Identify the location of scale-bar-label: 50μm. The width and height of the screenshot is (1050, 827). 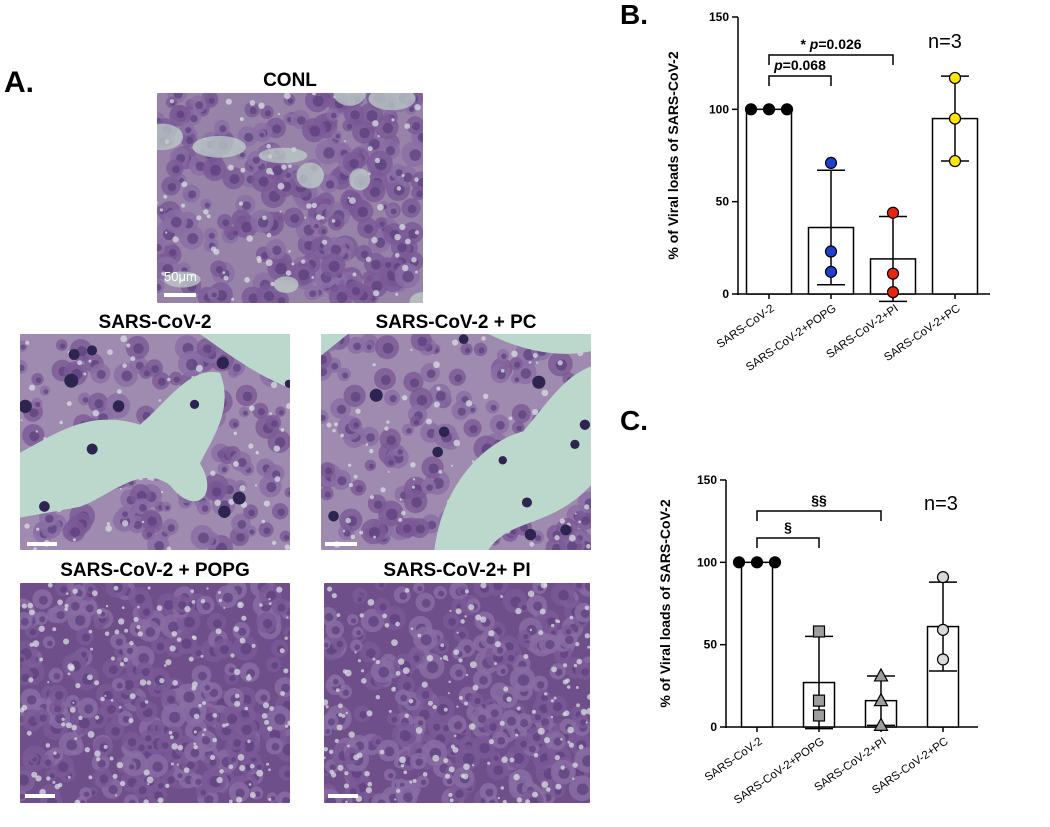
(180, 276).